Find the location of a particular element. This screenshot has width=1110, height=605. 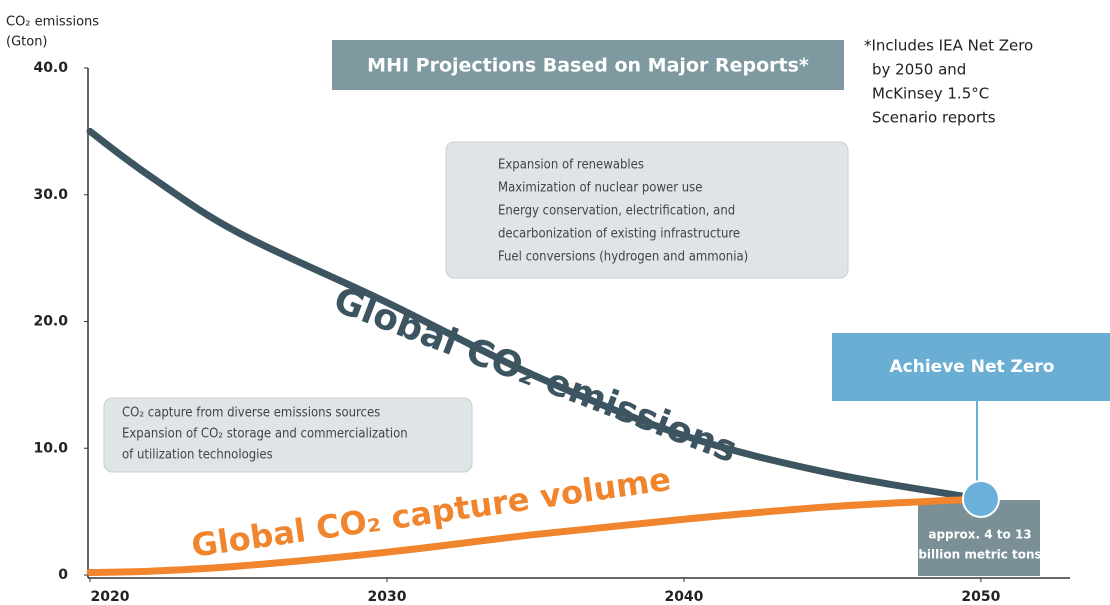

x-tick-label: 2050 is located at coordinates (980, 597).